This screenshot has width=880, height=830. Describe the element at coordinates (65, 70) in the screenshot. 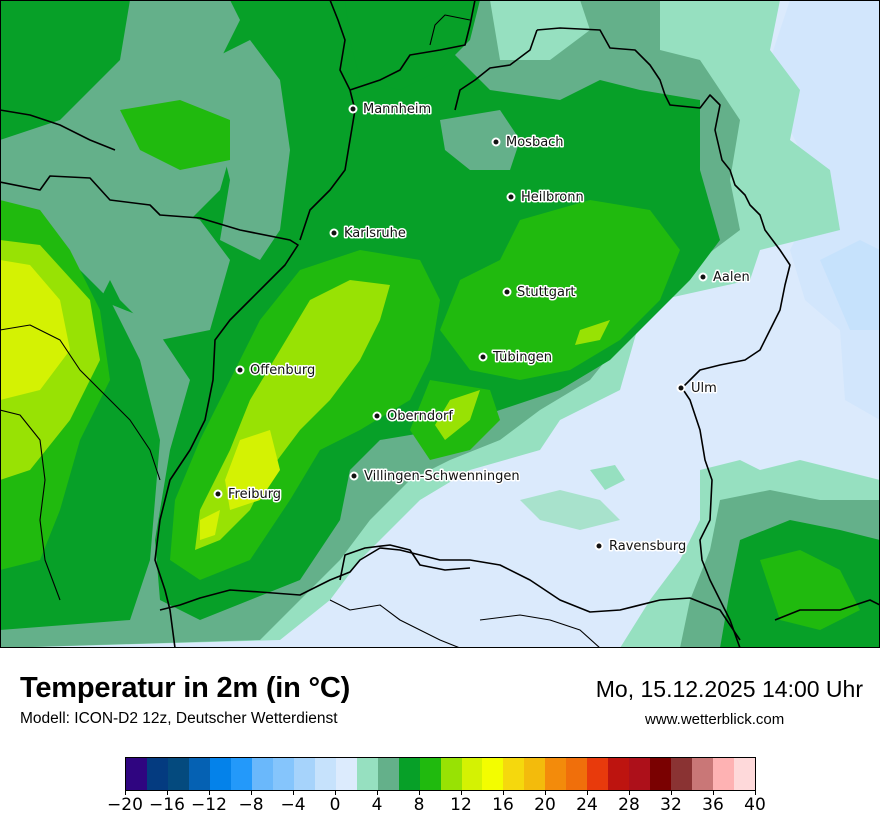

I see `zone-green-nw` at that location.